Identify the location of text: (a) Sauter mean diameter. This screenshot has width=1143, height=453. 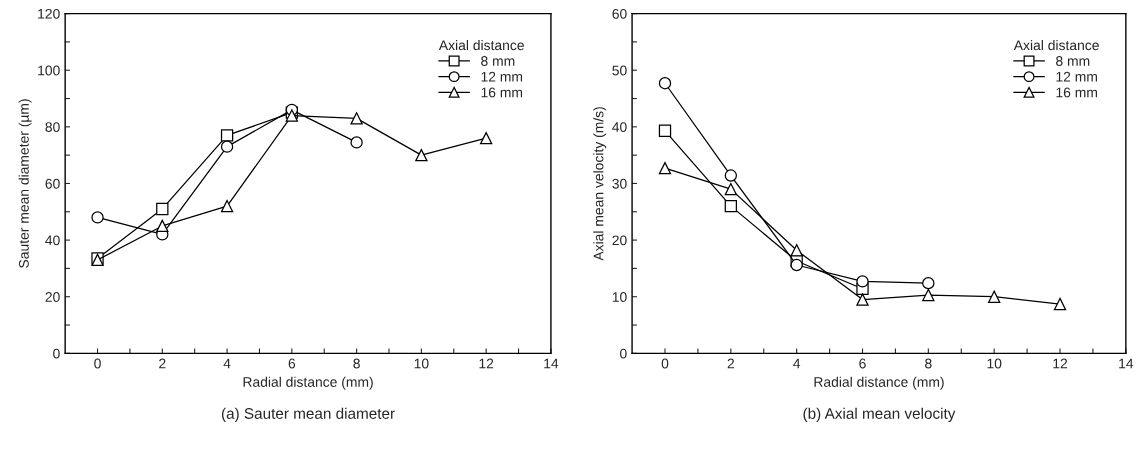
(308, 414).